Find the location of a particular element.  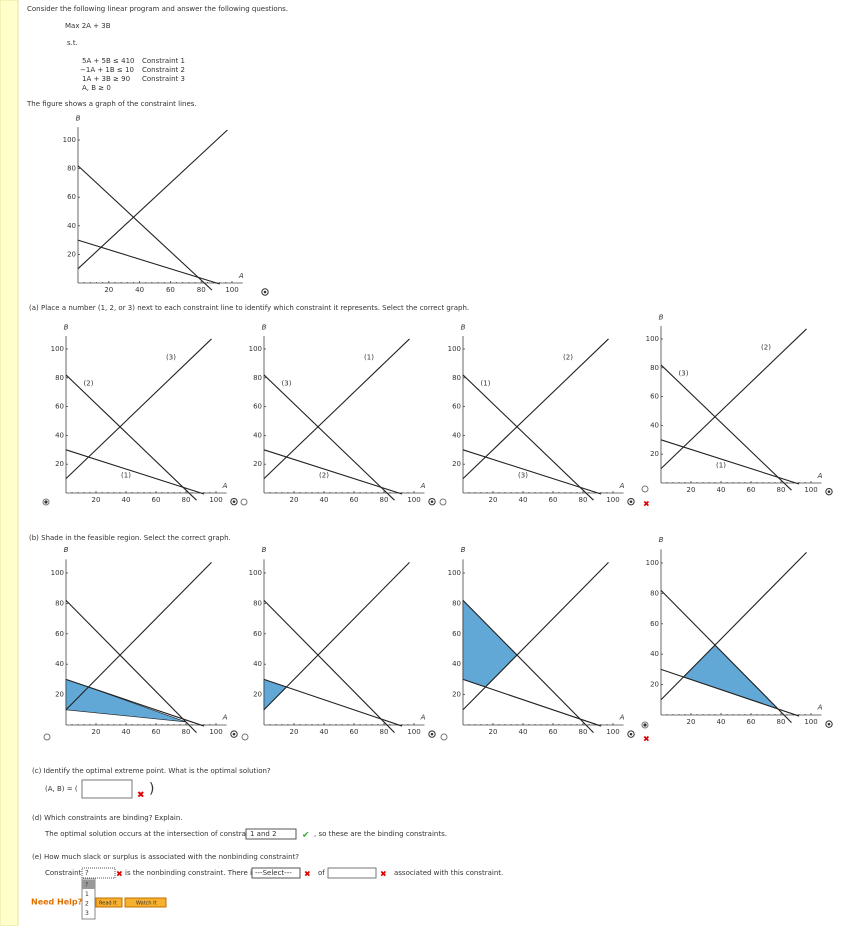

dropdown-option: 1 is located at coordinates (87, 894).